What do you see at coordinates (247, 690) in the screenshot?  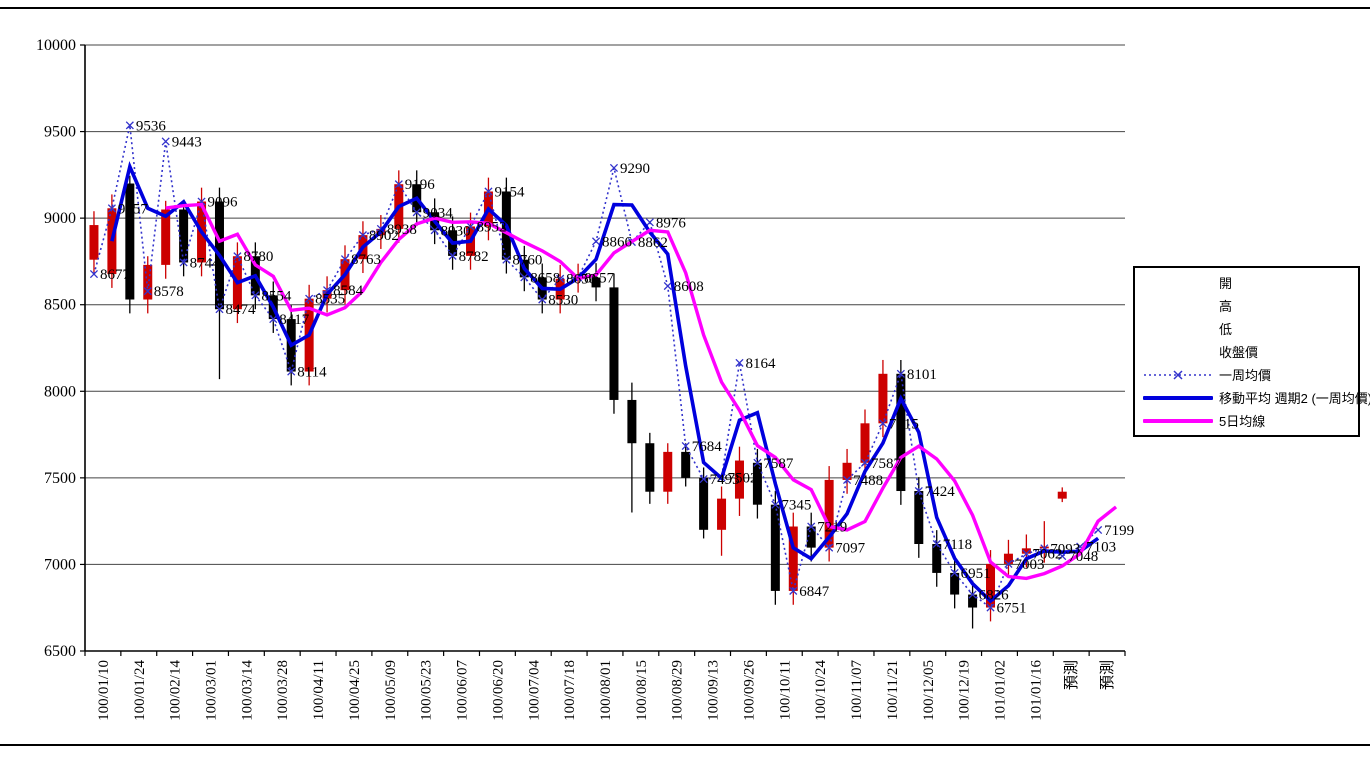 I see `x-axis-label: 100/03/14` at bounding box center [247, 690].